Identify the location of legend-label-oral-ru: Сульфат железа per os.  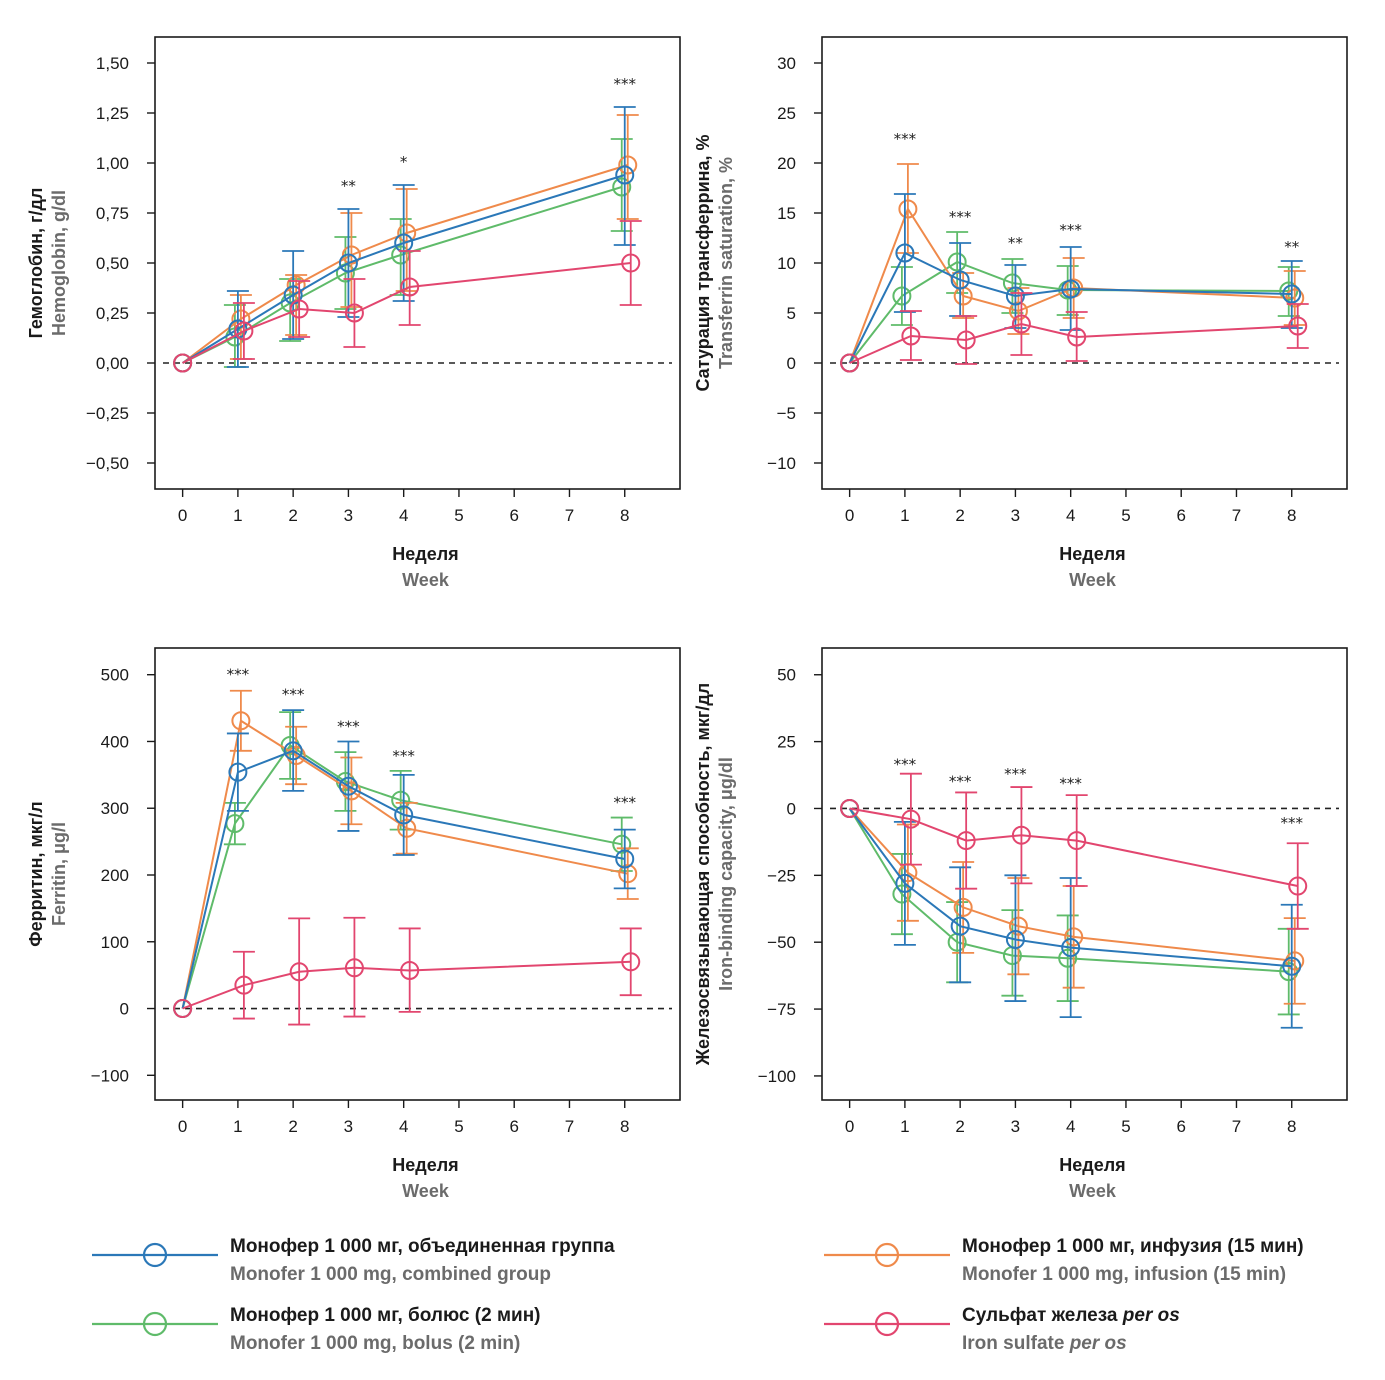
(1071, 1316).